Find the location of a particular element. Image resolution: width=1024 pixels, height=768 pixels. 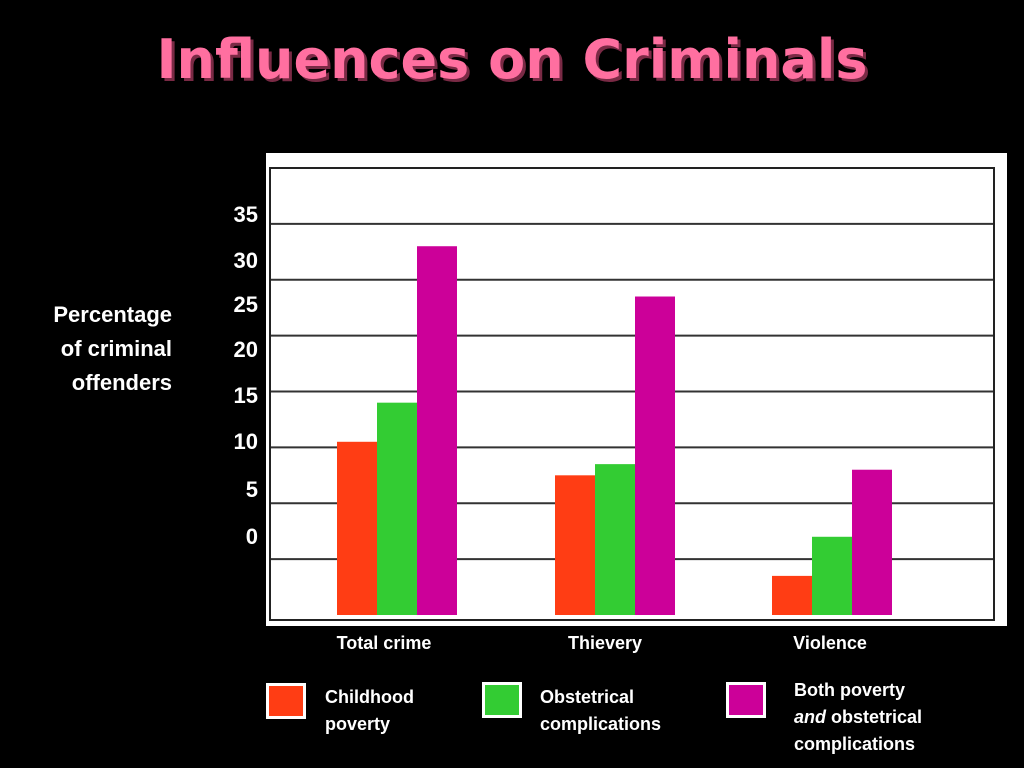

legend-label-line: Both poverty is located at coordinates (850, 690).